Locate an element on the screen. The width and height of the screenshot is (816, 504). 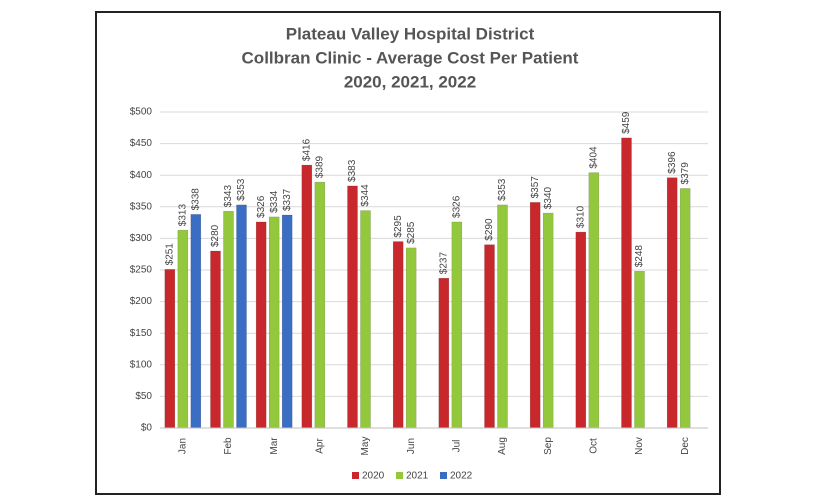
value-label: $338 is located at coordinates (195, 199).